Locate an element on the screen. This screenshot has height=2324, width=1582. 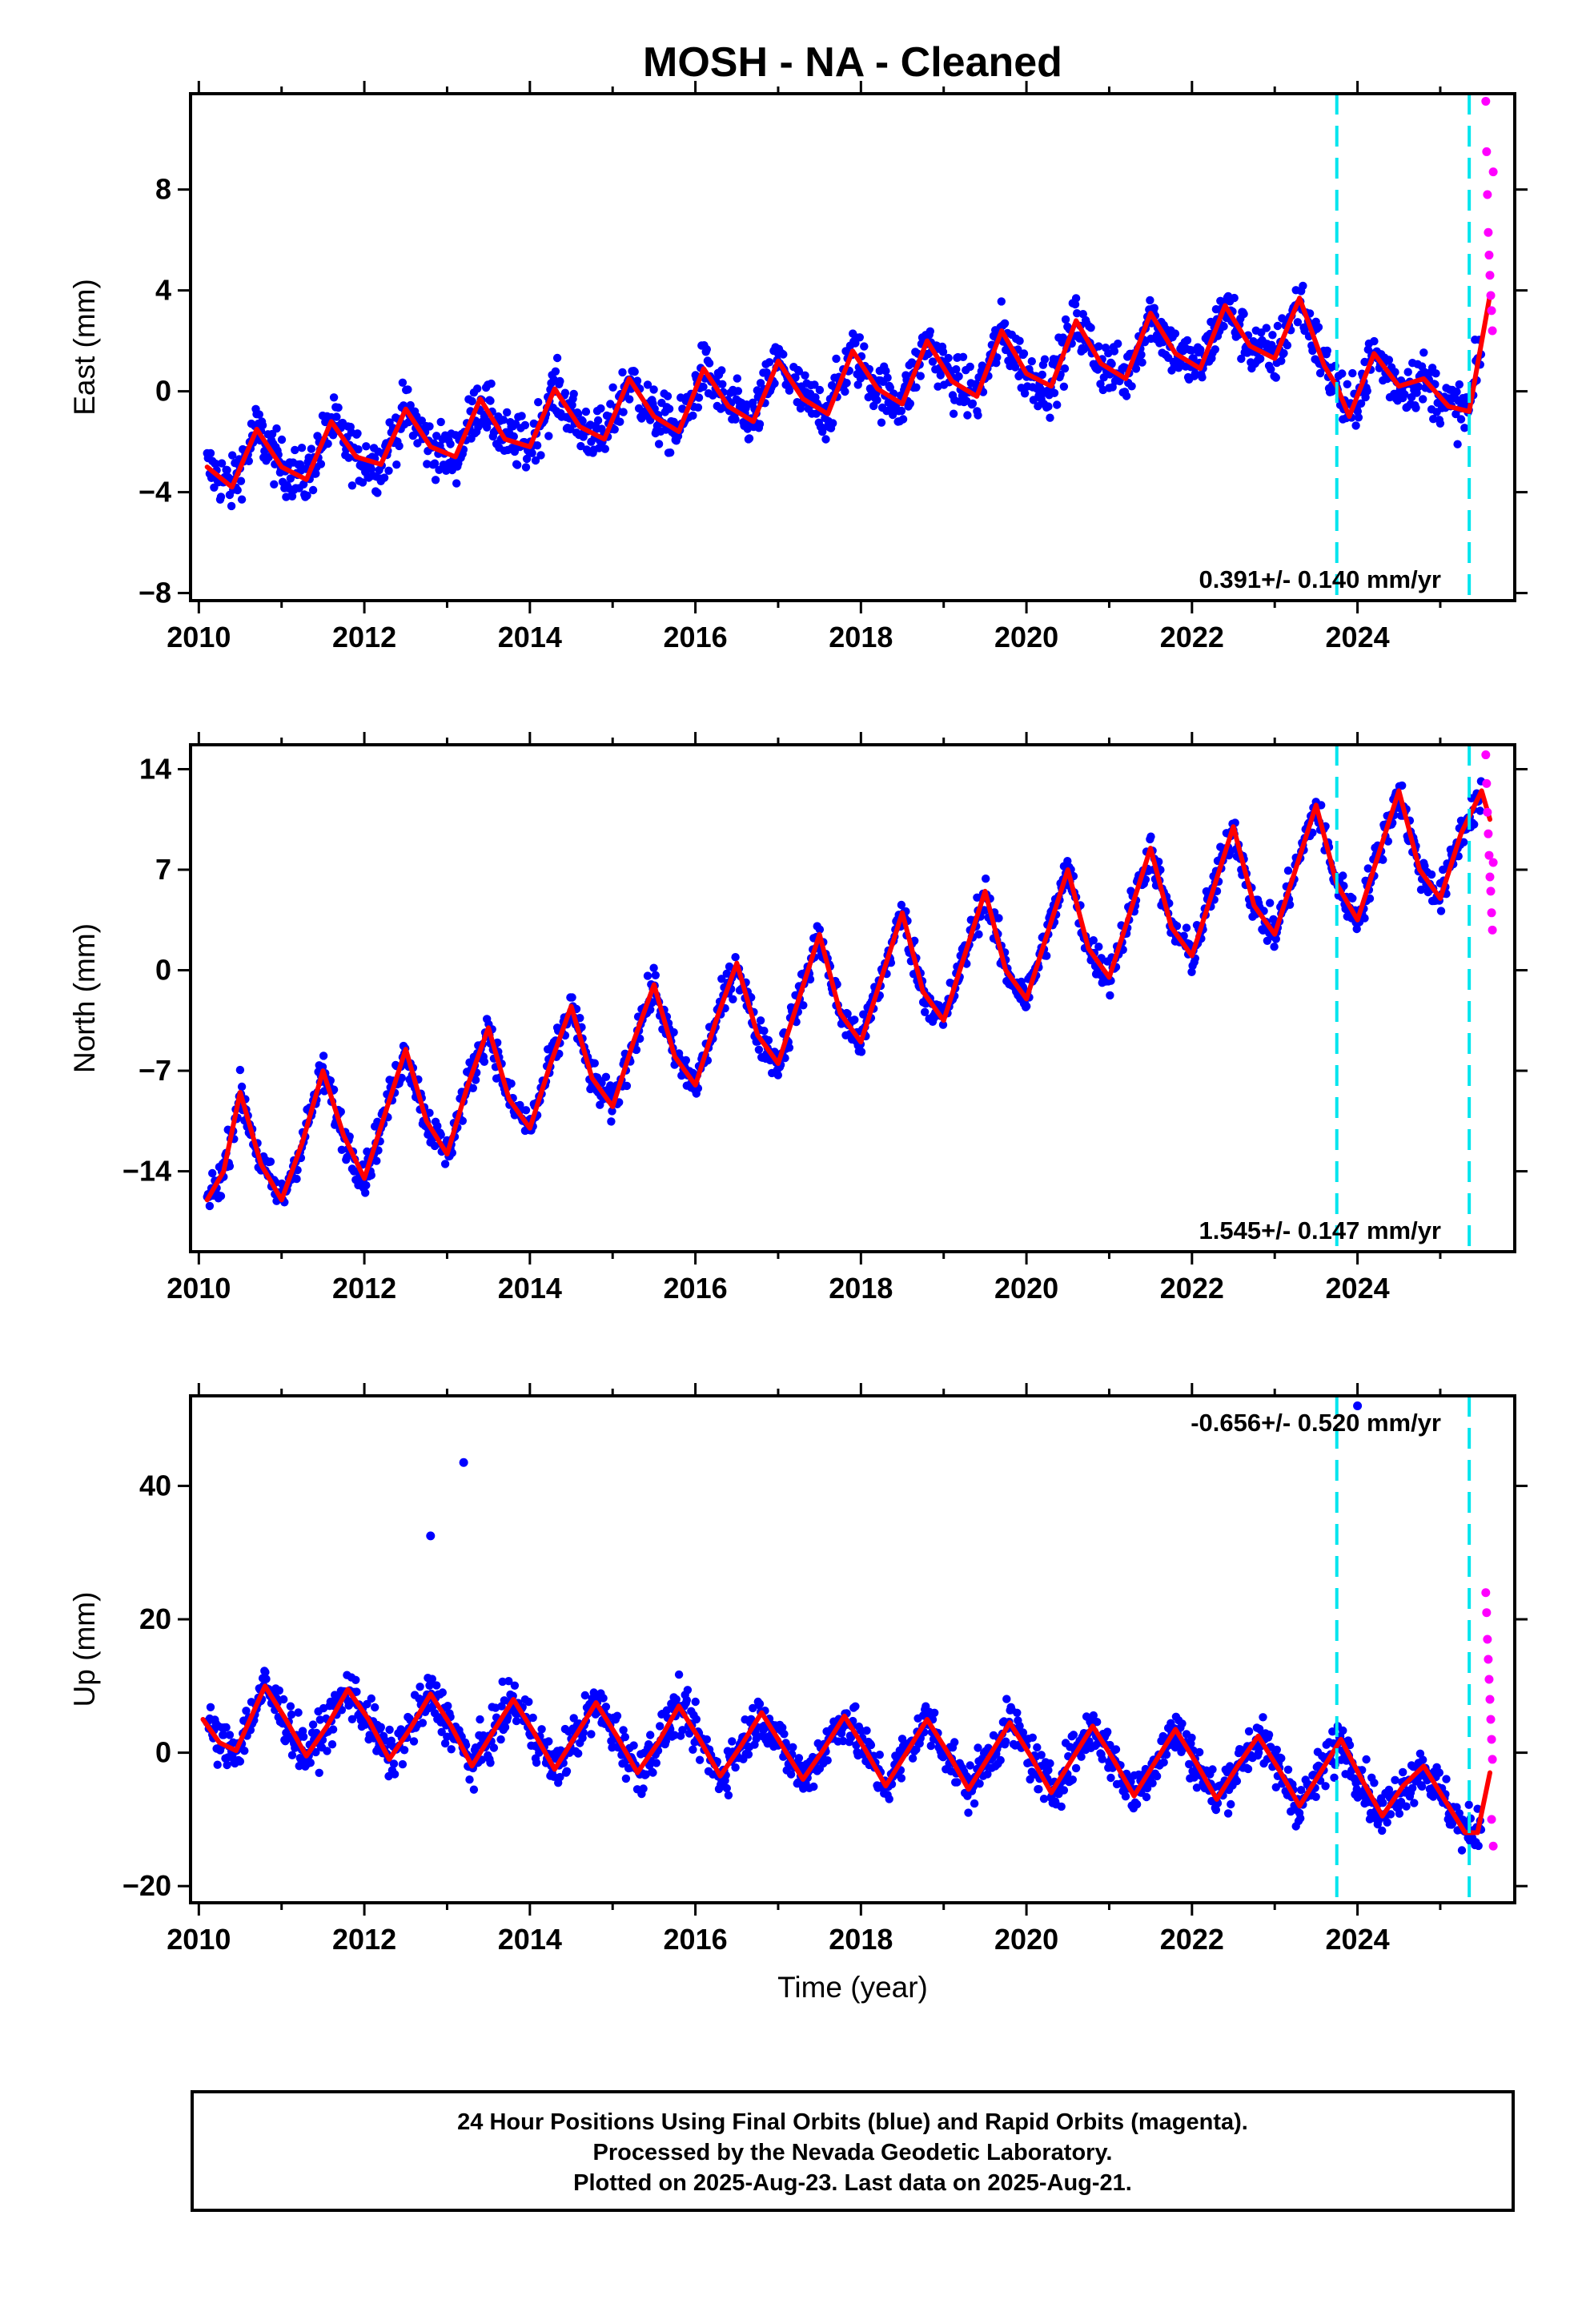
x-tick-label: 2014 is located at coordinates (530, 1288).